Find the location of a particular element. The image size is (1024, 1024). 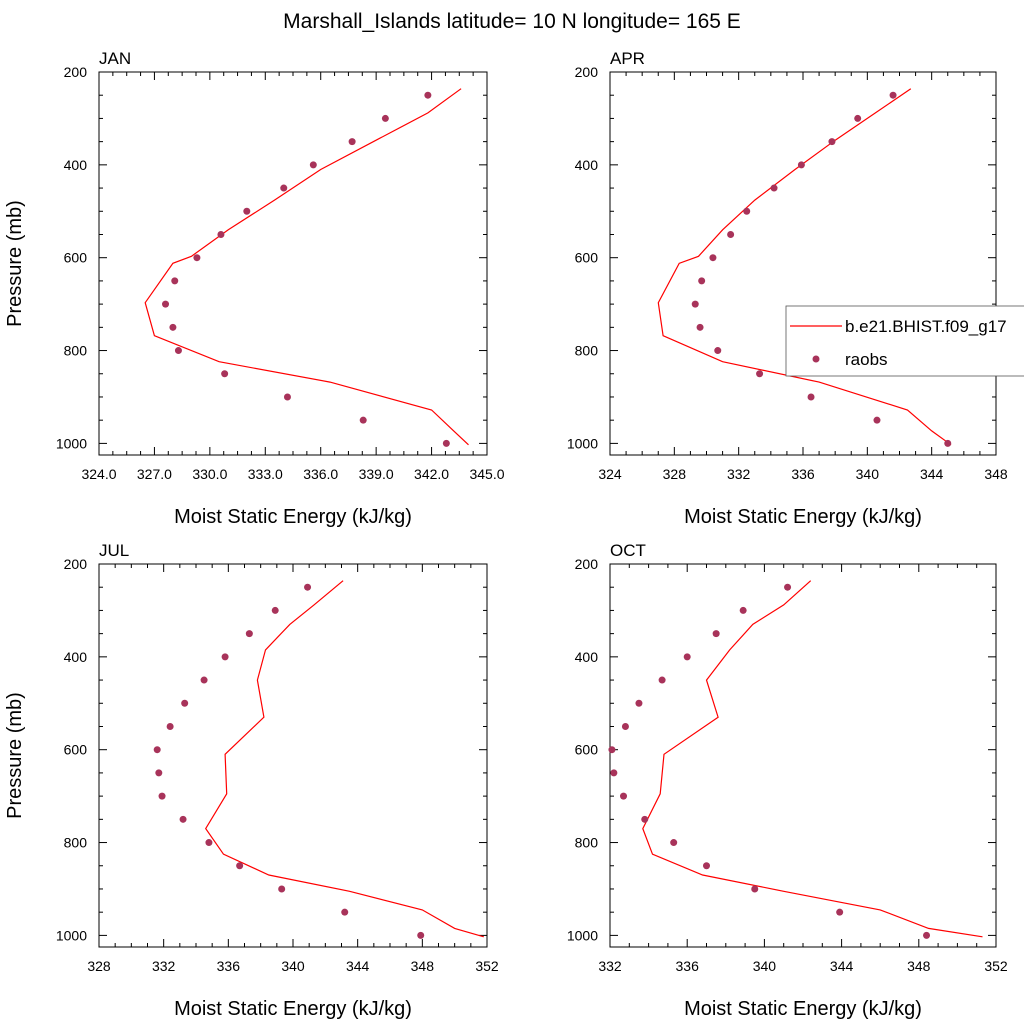

x-tick-label: 339.0 is located at coordinates (376, 474).